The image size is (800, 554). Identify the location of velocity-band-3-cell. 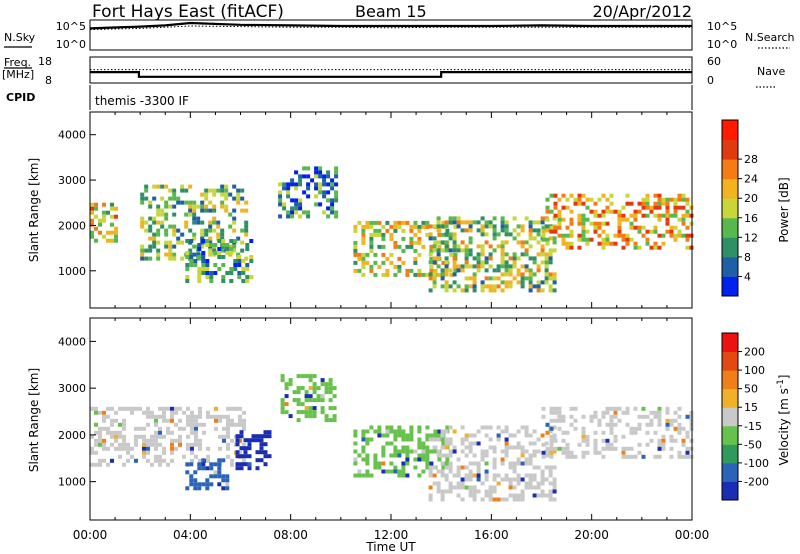
(286, 404).